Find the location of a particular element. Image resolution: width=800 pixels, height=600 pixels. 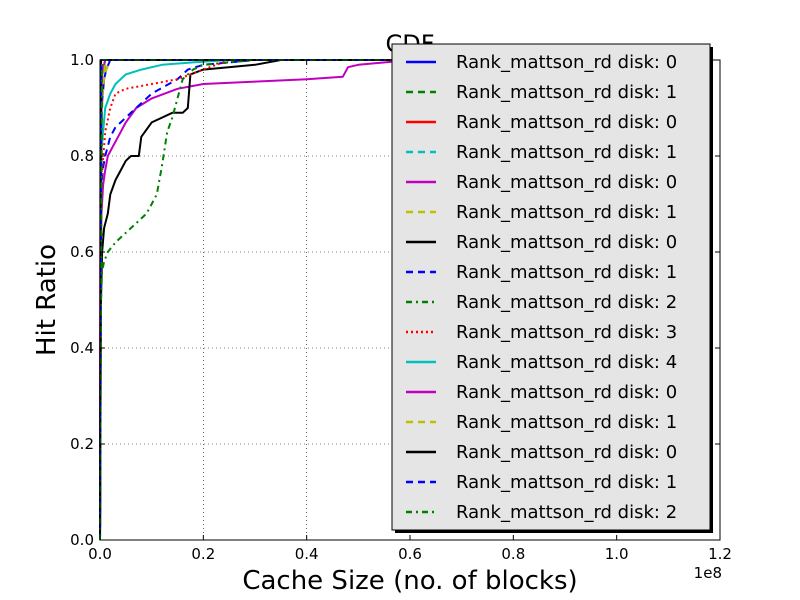

legend-entry-5: Rank_mattson_rd disk: 1 is located at coordinates (566, 212).